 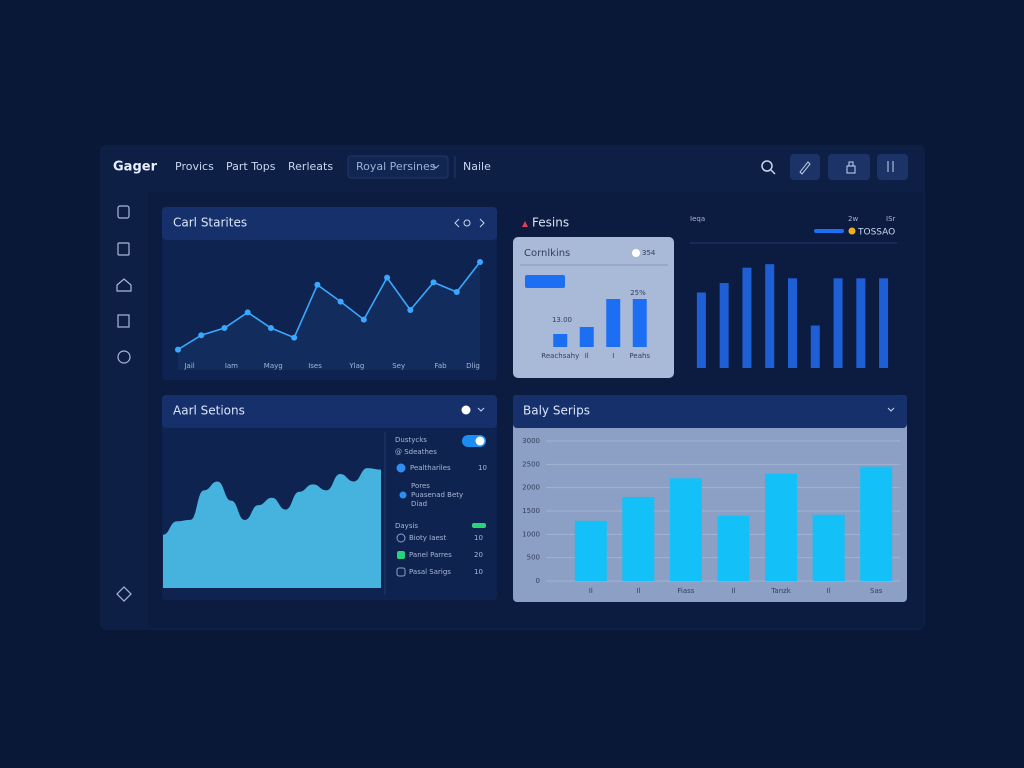 I want to click on legend-dot, so click(x=852, y=231).